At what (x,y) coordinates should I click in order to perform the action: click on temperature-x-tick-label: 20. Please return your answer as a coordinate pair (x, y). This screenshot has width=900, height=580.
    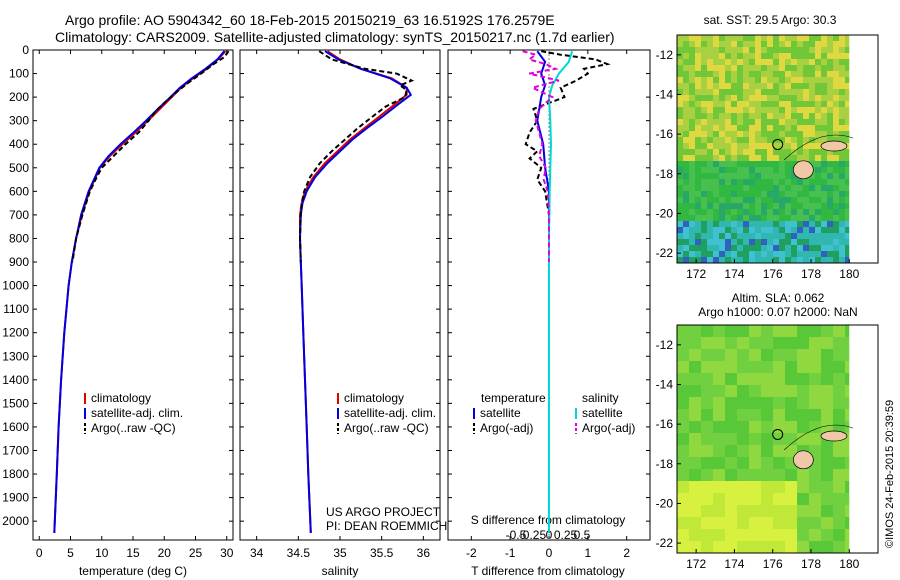
    Looking at the image, I should click on (165, 553).